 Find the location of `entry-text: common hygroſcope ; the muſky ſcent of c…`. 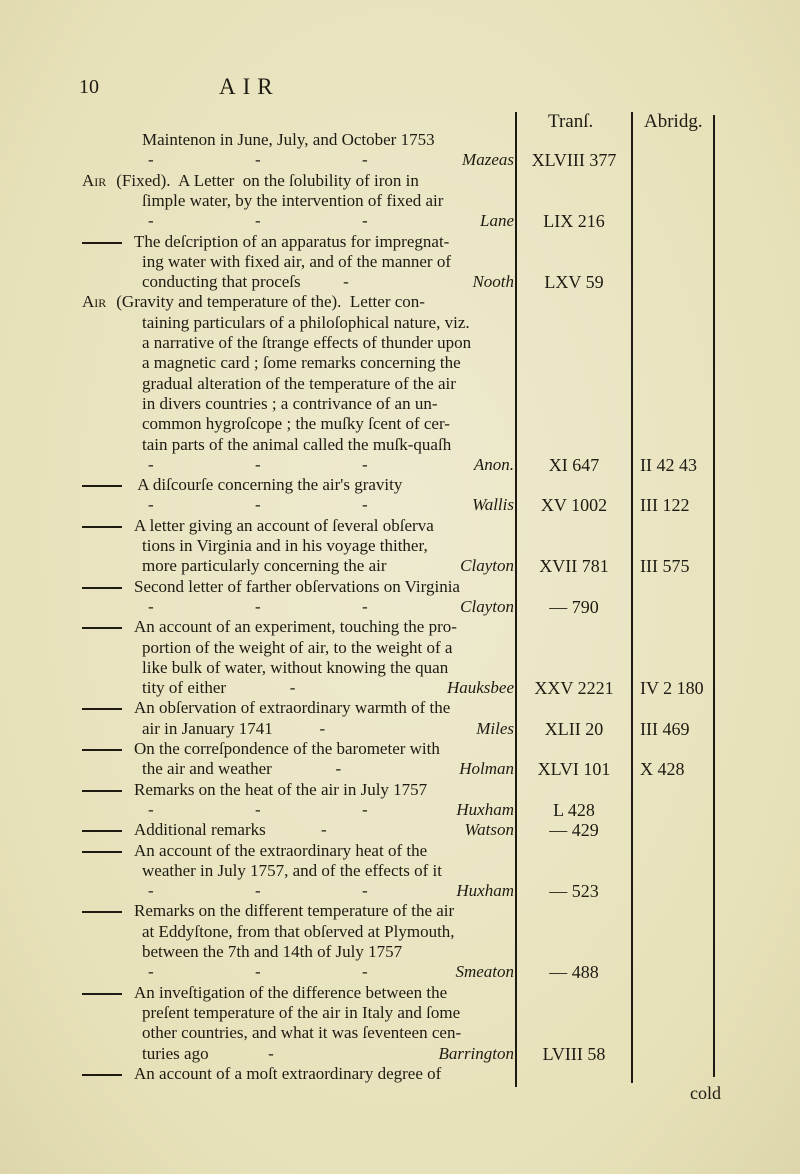

entry-text: common hygroſcope ; the muſky ſcent of c… is located at coordinates (296, 424).